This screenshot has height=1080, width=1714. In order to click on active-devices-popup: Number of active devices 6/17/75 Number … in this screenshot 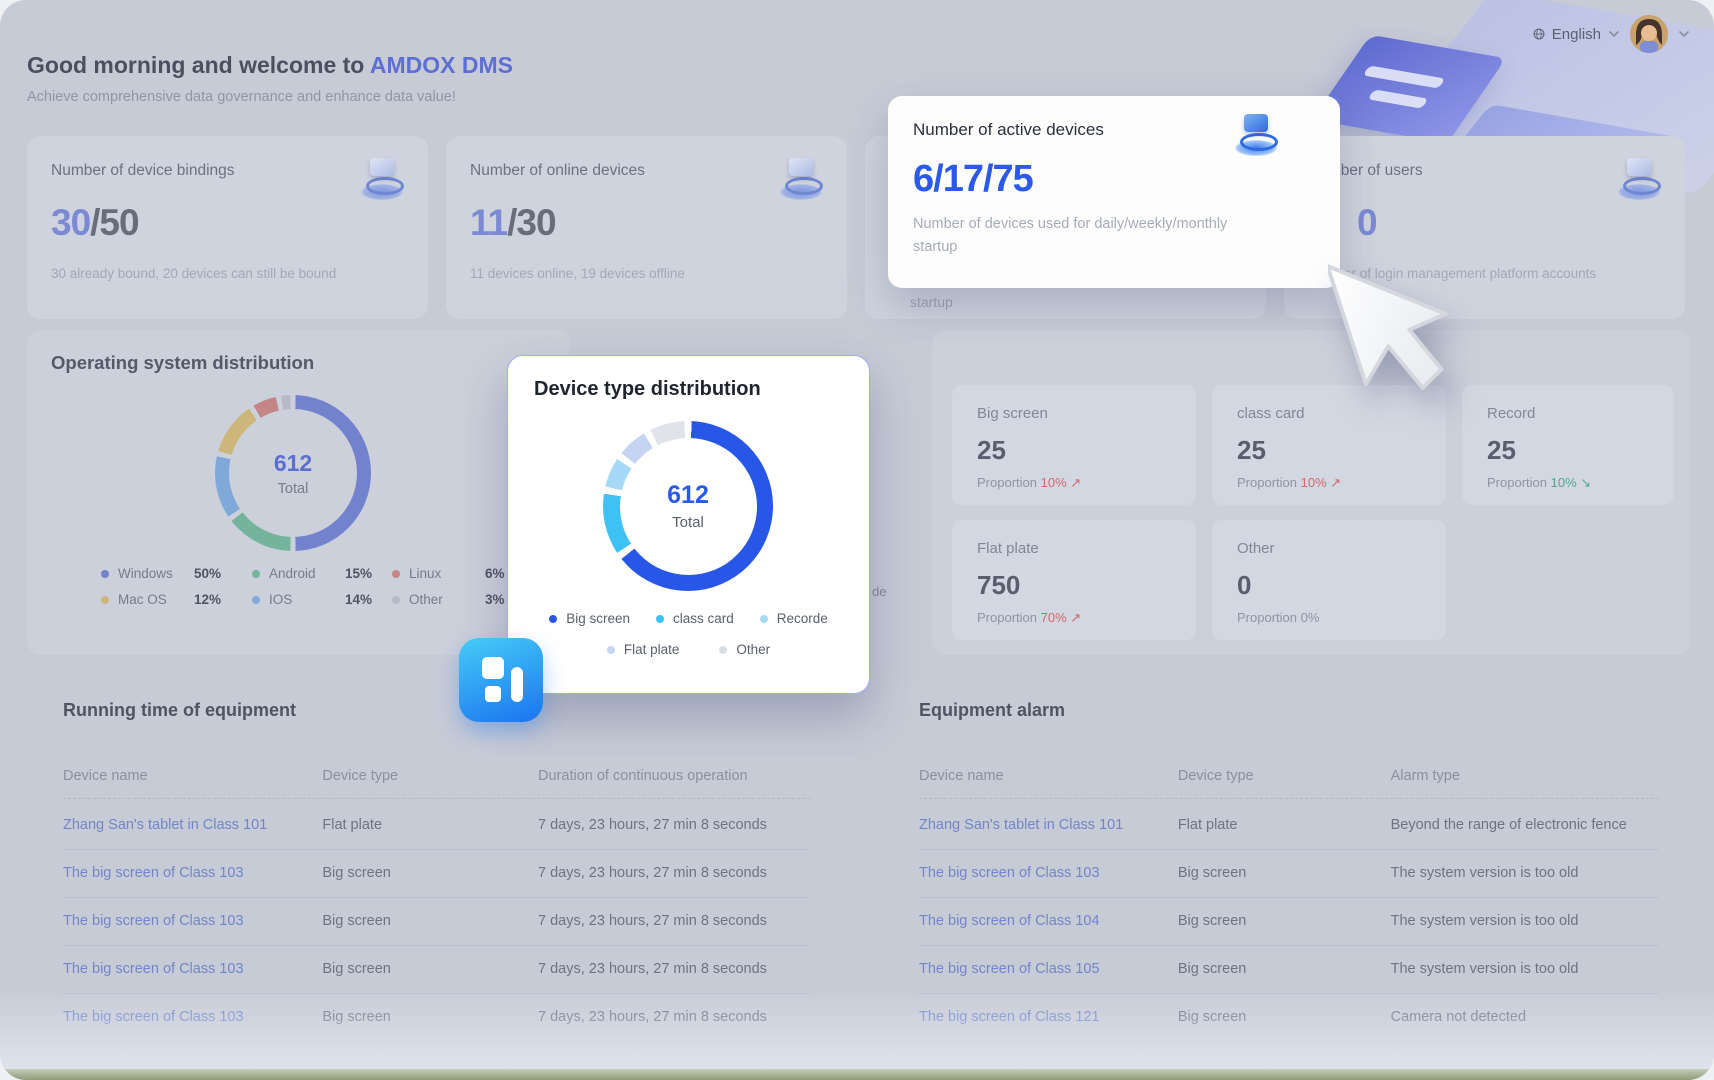, I will do `click(1114, 192)`.